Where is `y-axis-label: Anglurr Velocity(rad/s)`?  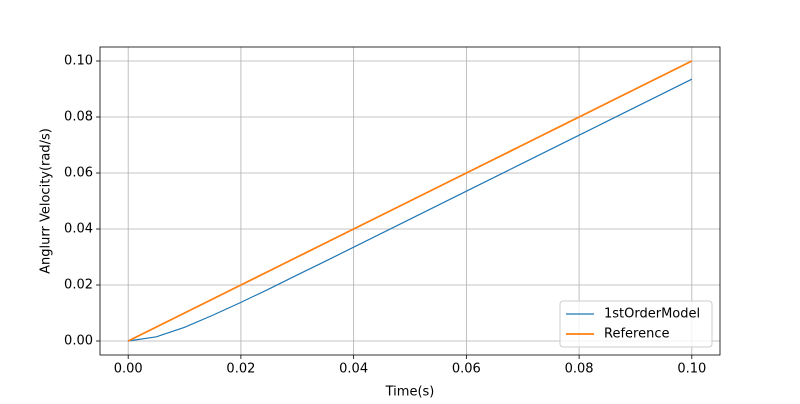
y-axis-label: Anglurr Velocity(rad/s) is located at coordinates (46, 201).